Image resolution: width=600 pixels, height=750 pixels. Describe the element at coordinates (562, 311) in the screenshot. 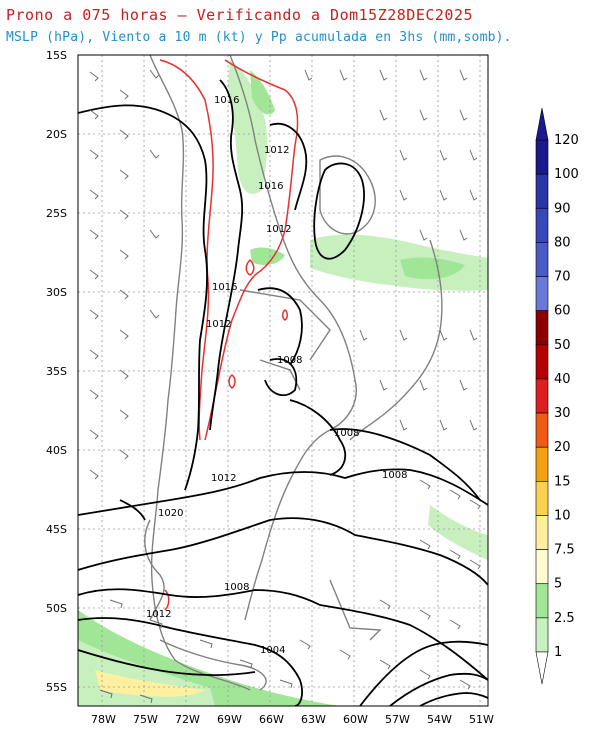

I see `colorbar-label: 60` at that location.